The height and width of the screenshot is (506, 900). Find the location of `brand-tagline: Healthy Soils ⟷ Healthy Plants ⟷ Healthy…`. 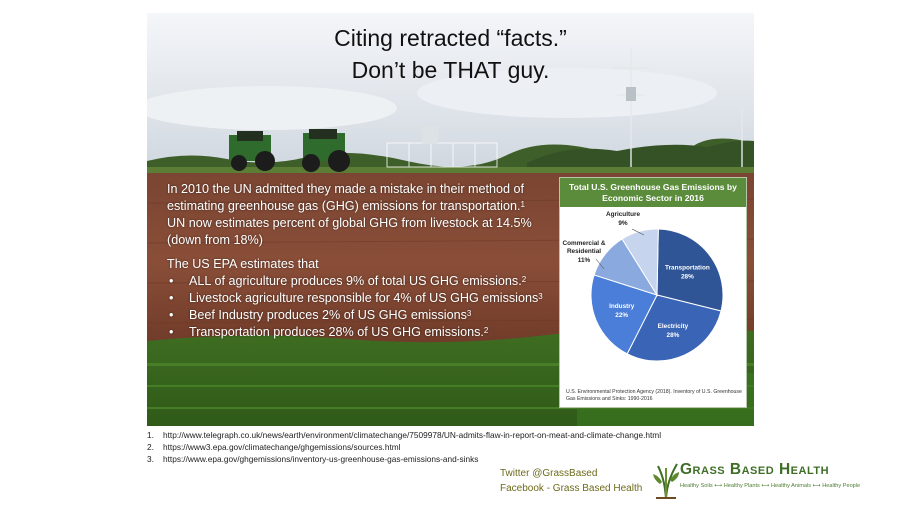

brand-tagline: Healthy Soils ⟷ Healthy Plants ⟷ Healthy… is located at coordinates (770, 486).